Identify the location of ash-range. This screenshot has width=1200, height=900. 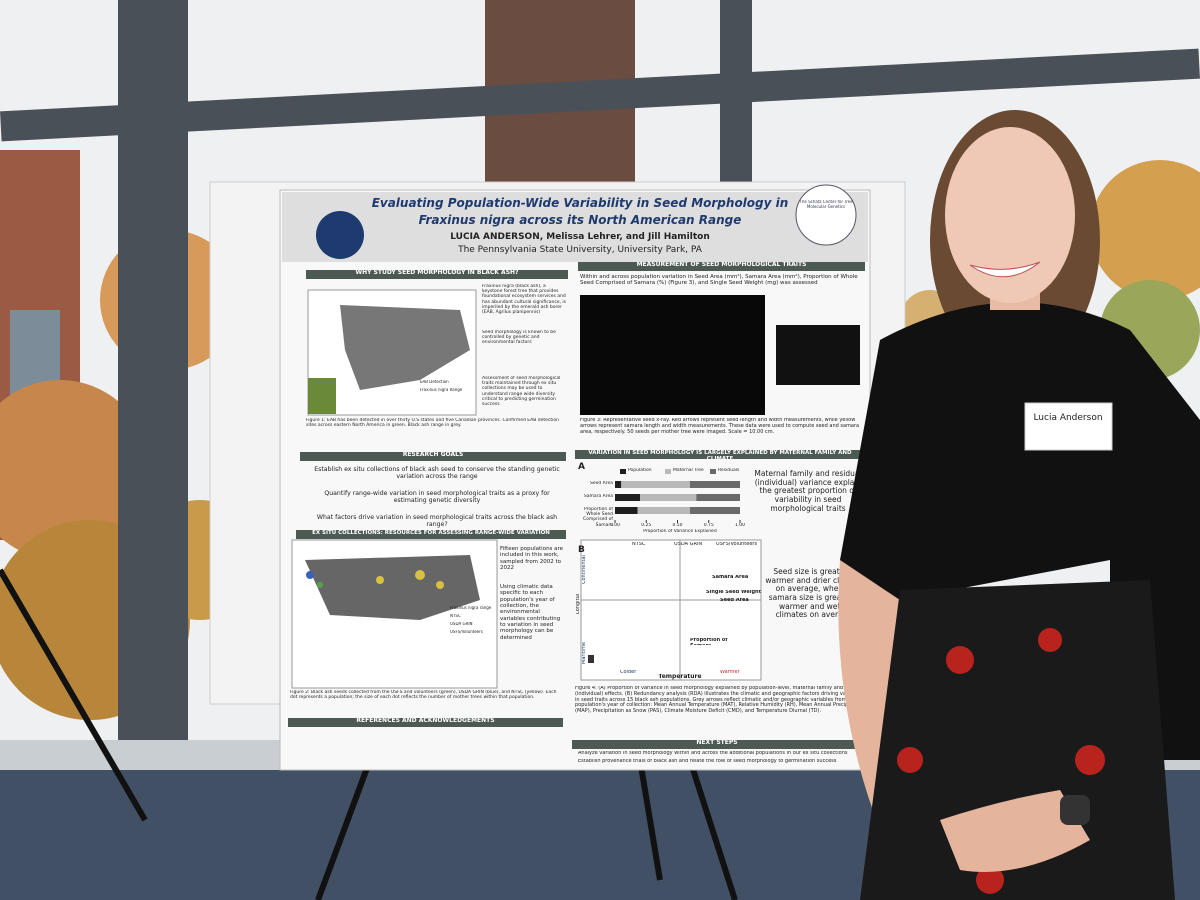
(405, 347).